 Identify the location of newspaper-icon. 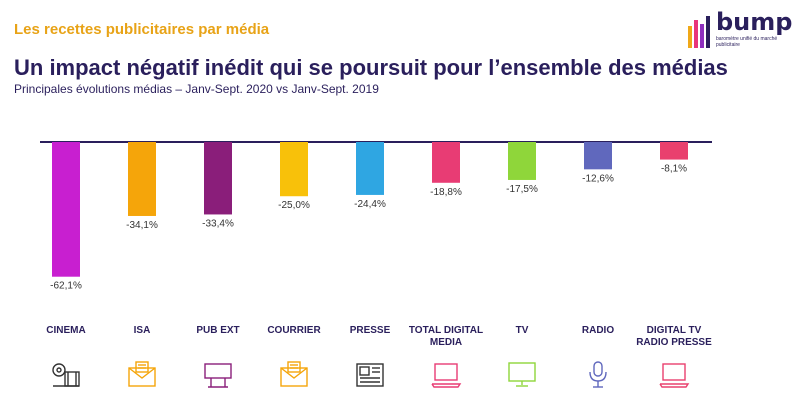
(370, 375).